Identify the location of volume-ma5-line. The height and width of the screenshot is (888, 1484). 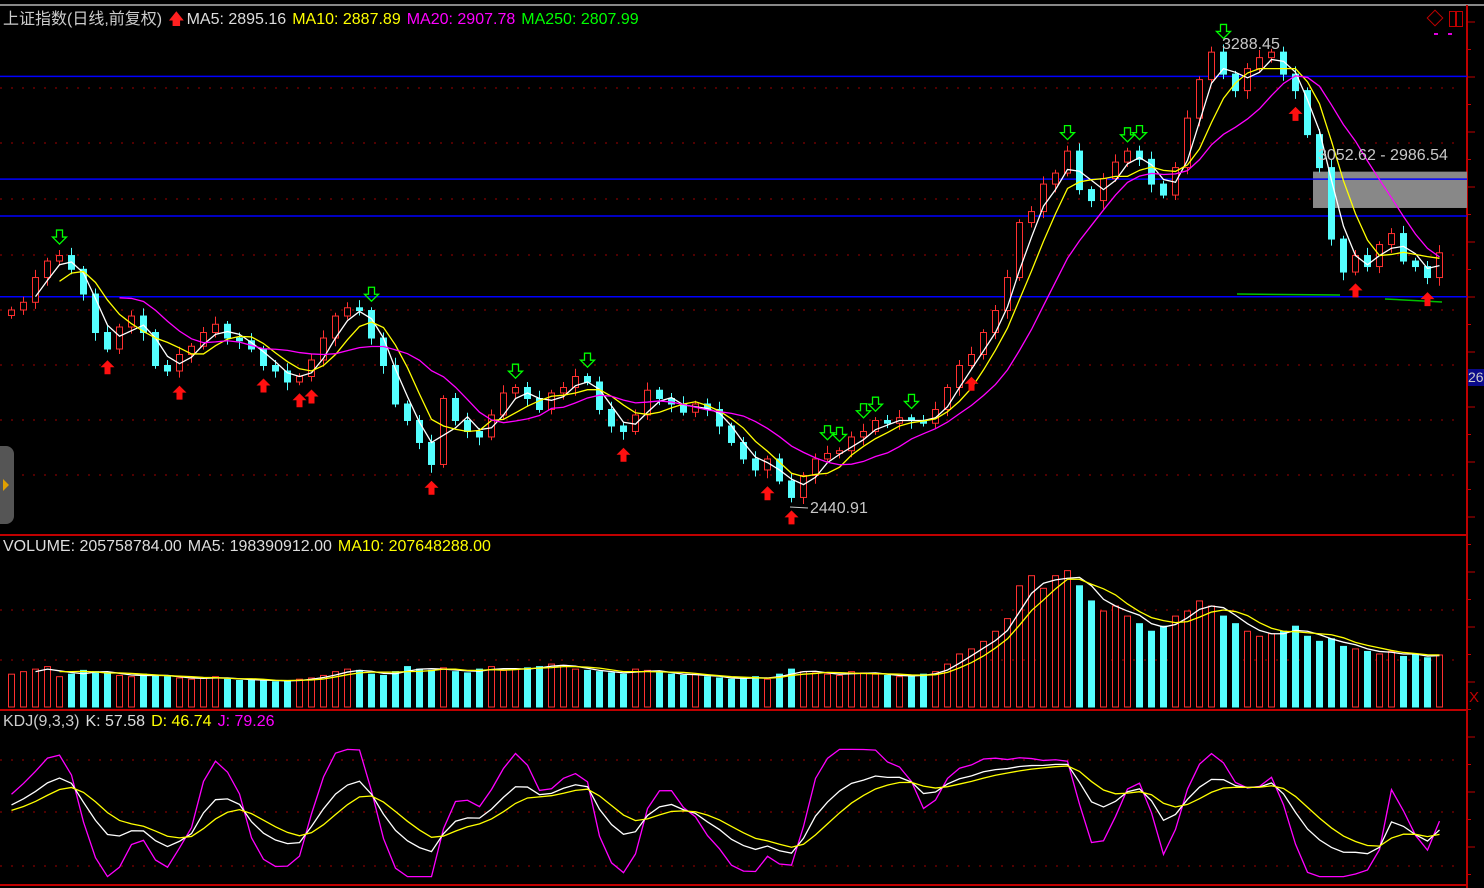
(737, 629).